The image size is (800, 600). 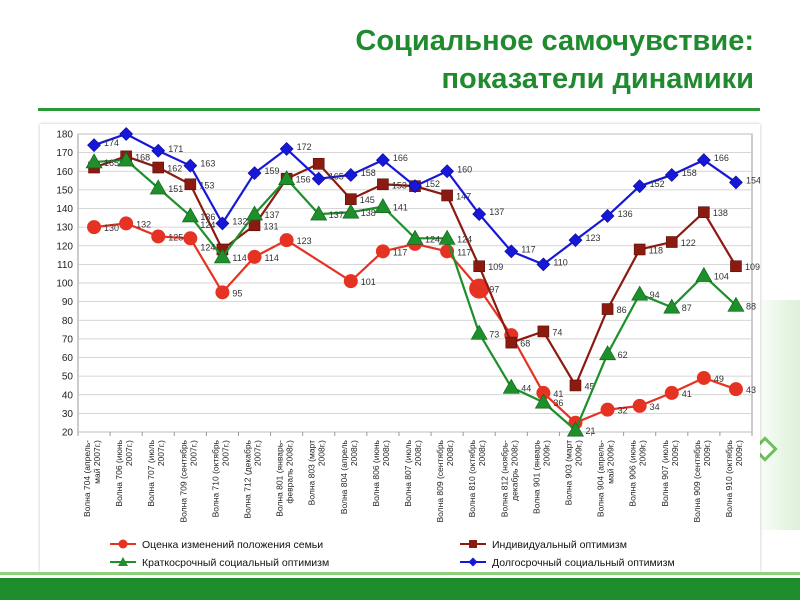 What do you see at coordinates (64, 209) in the screenshot?
I see `y-tick-label: 140` at bounding box center [64, 209].